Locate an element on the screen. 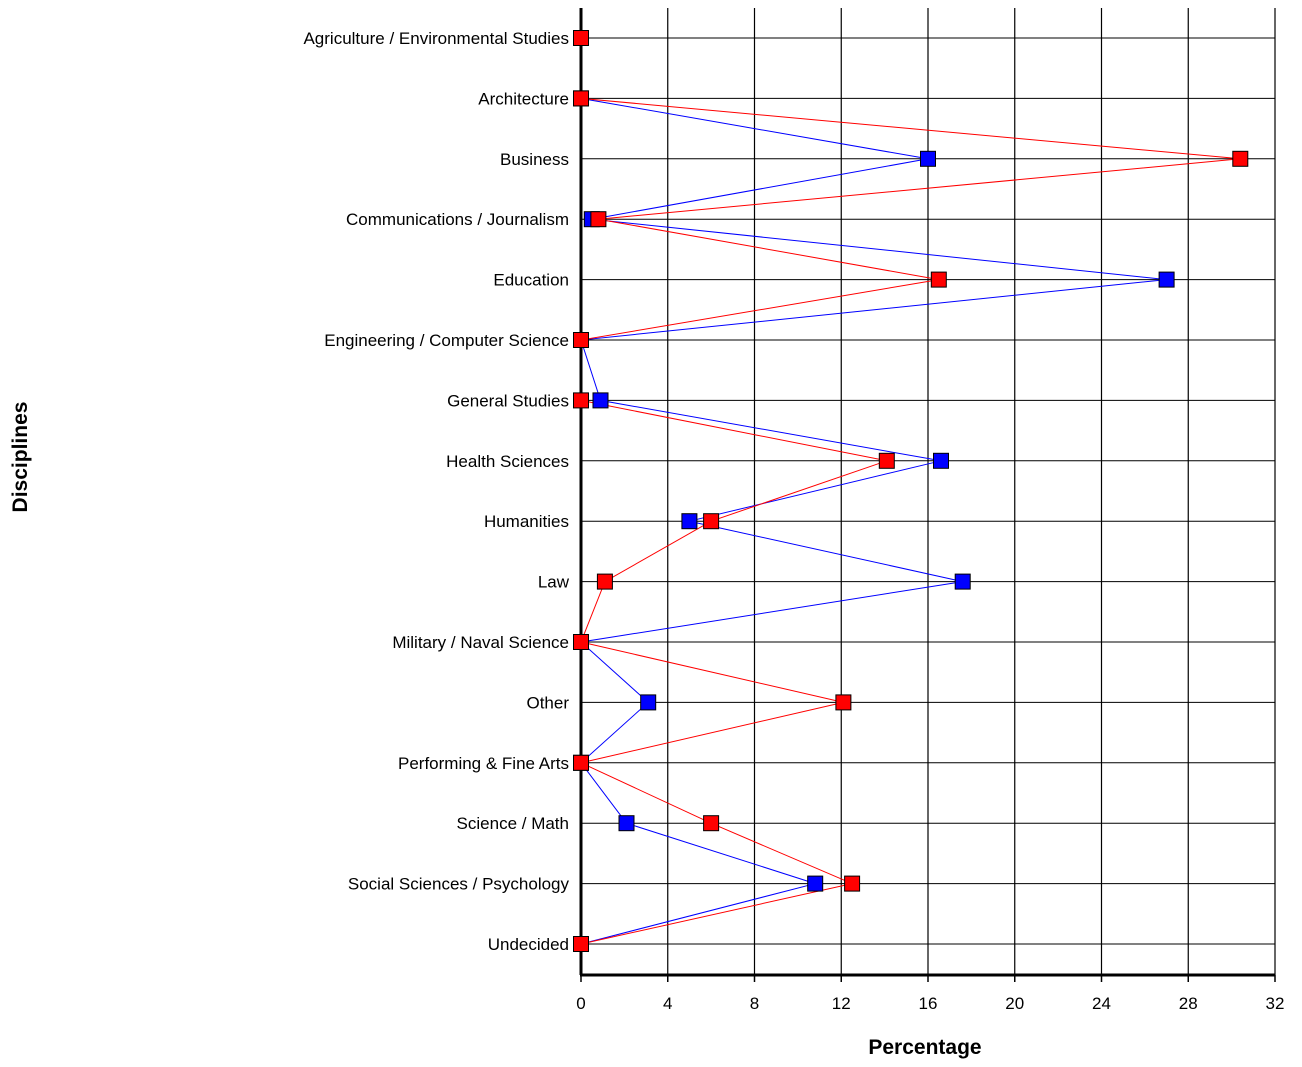 The image size is (1302, 1067). category-label: Architecture is located at coordinates (523, 98).